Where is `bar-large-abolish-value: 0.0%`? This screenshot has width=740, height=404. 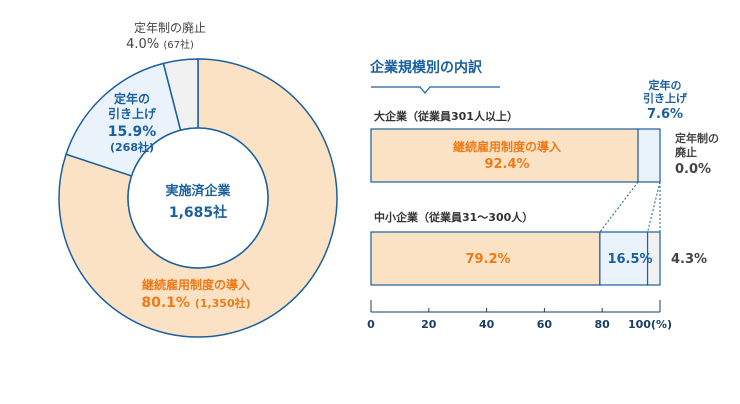 bar-large-abolish-value: 0.0% is located at coordinates (693, 169).